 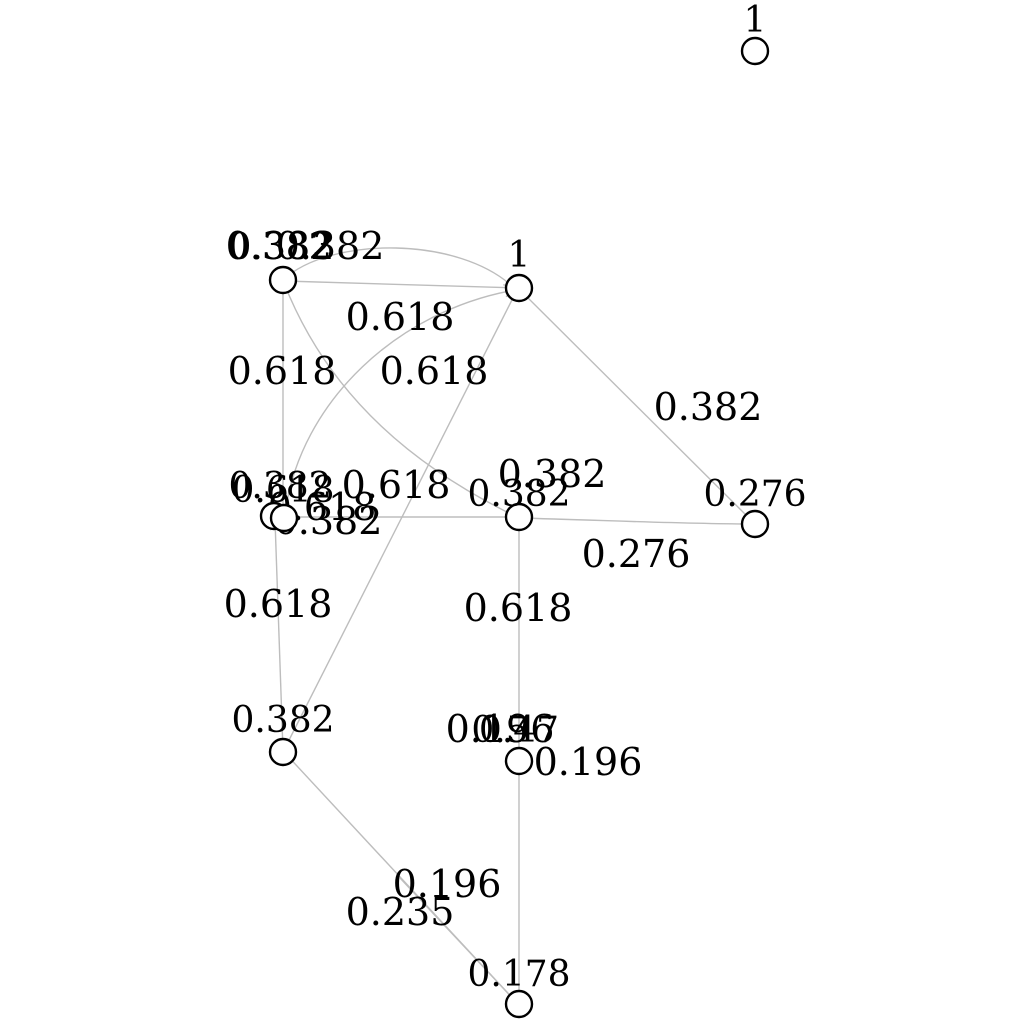 I want to click on edge-n5-n4, so click(x=399, y=402).